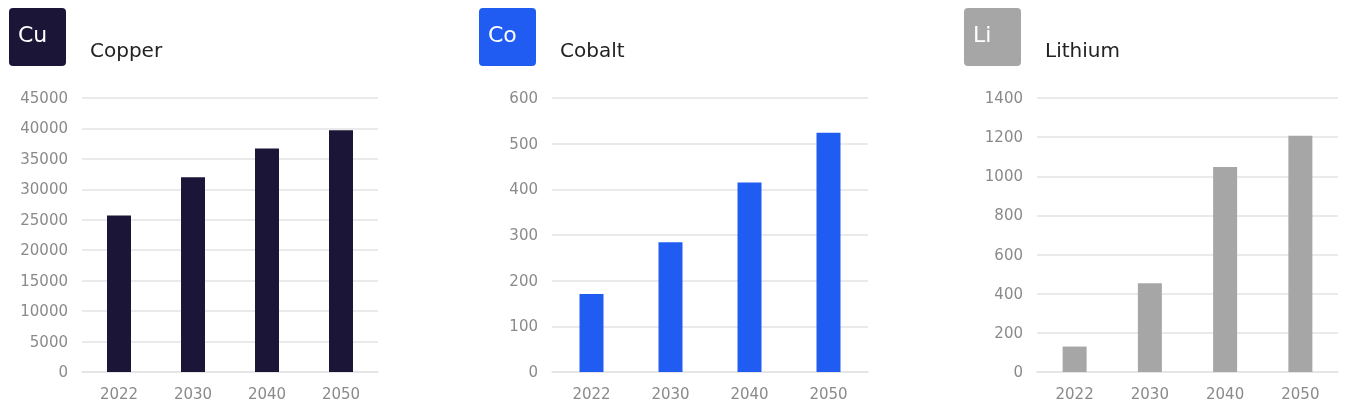  What do you see at coordinates (592, 50) in the screenshot?
I see `chart-title: Cobalt` at bounding box center [592, 50].